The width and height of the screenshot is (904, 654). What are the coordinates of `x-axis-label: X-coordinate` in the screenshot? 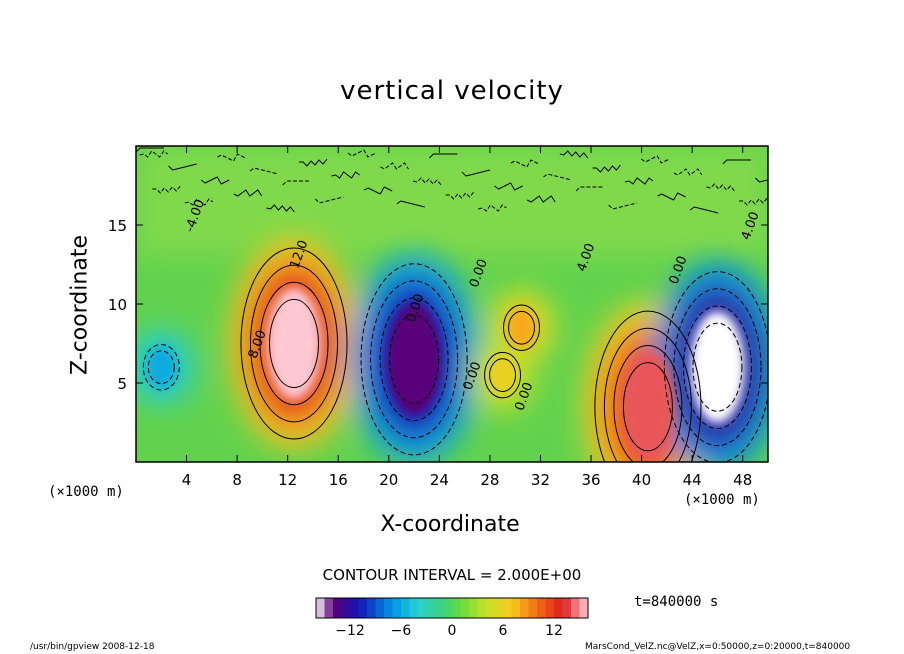 It's located at (450, 524).